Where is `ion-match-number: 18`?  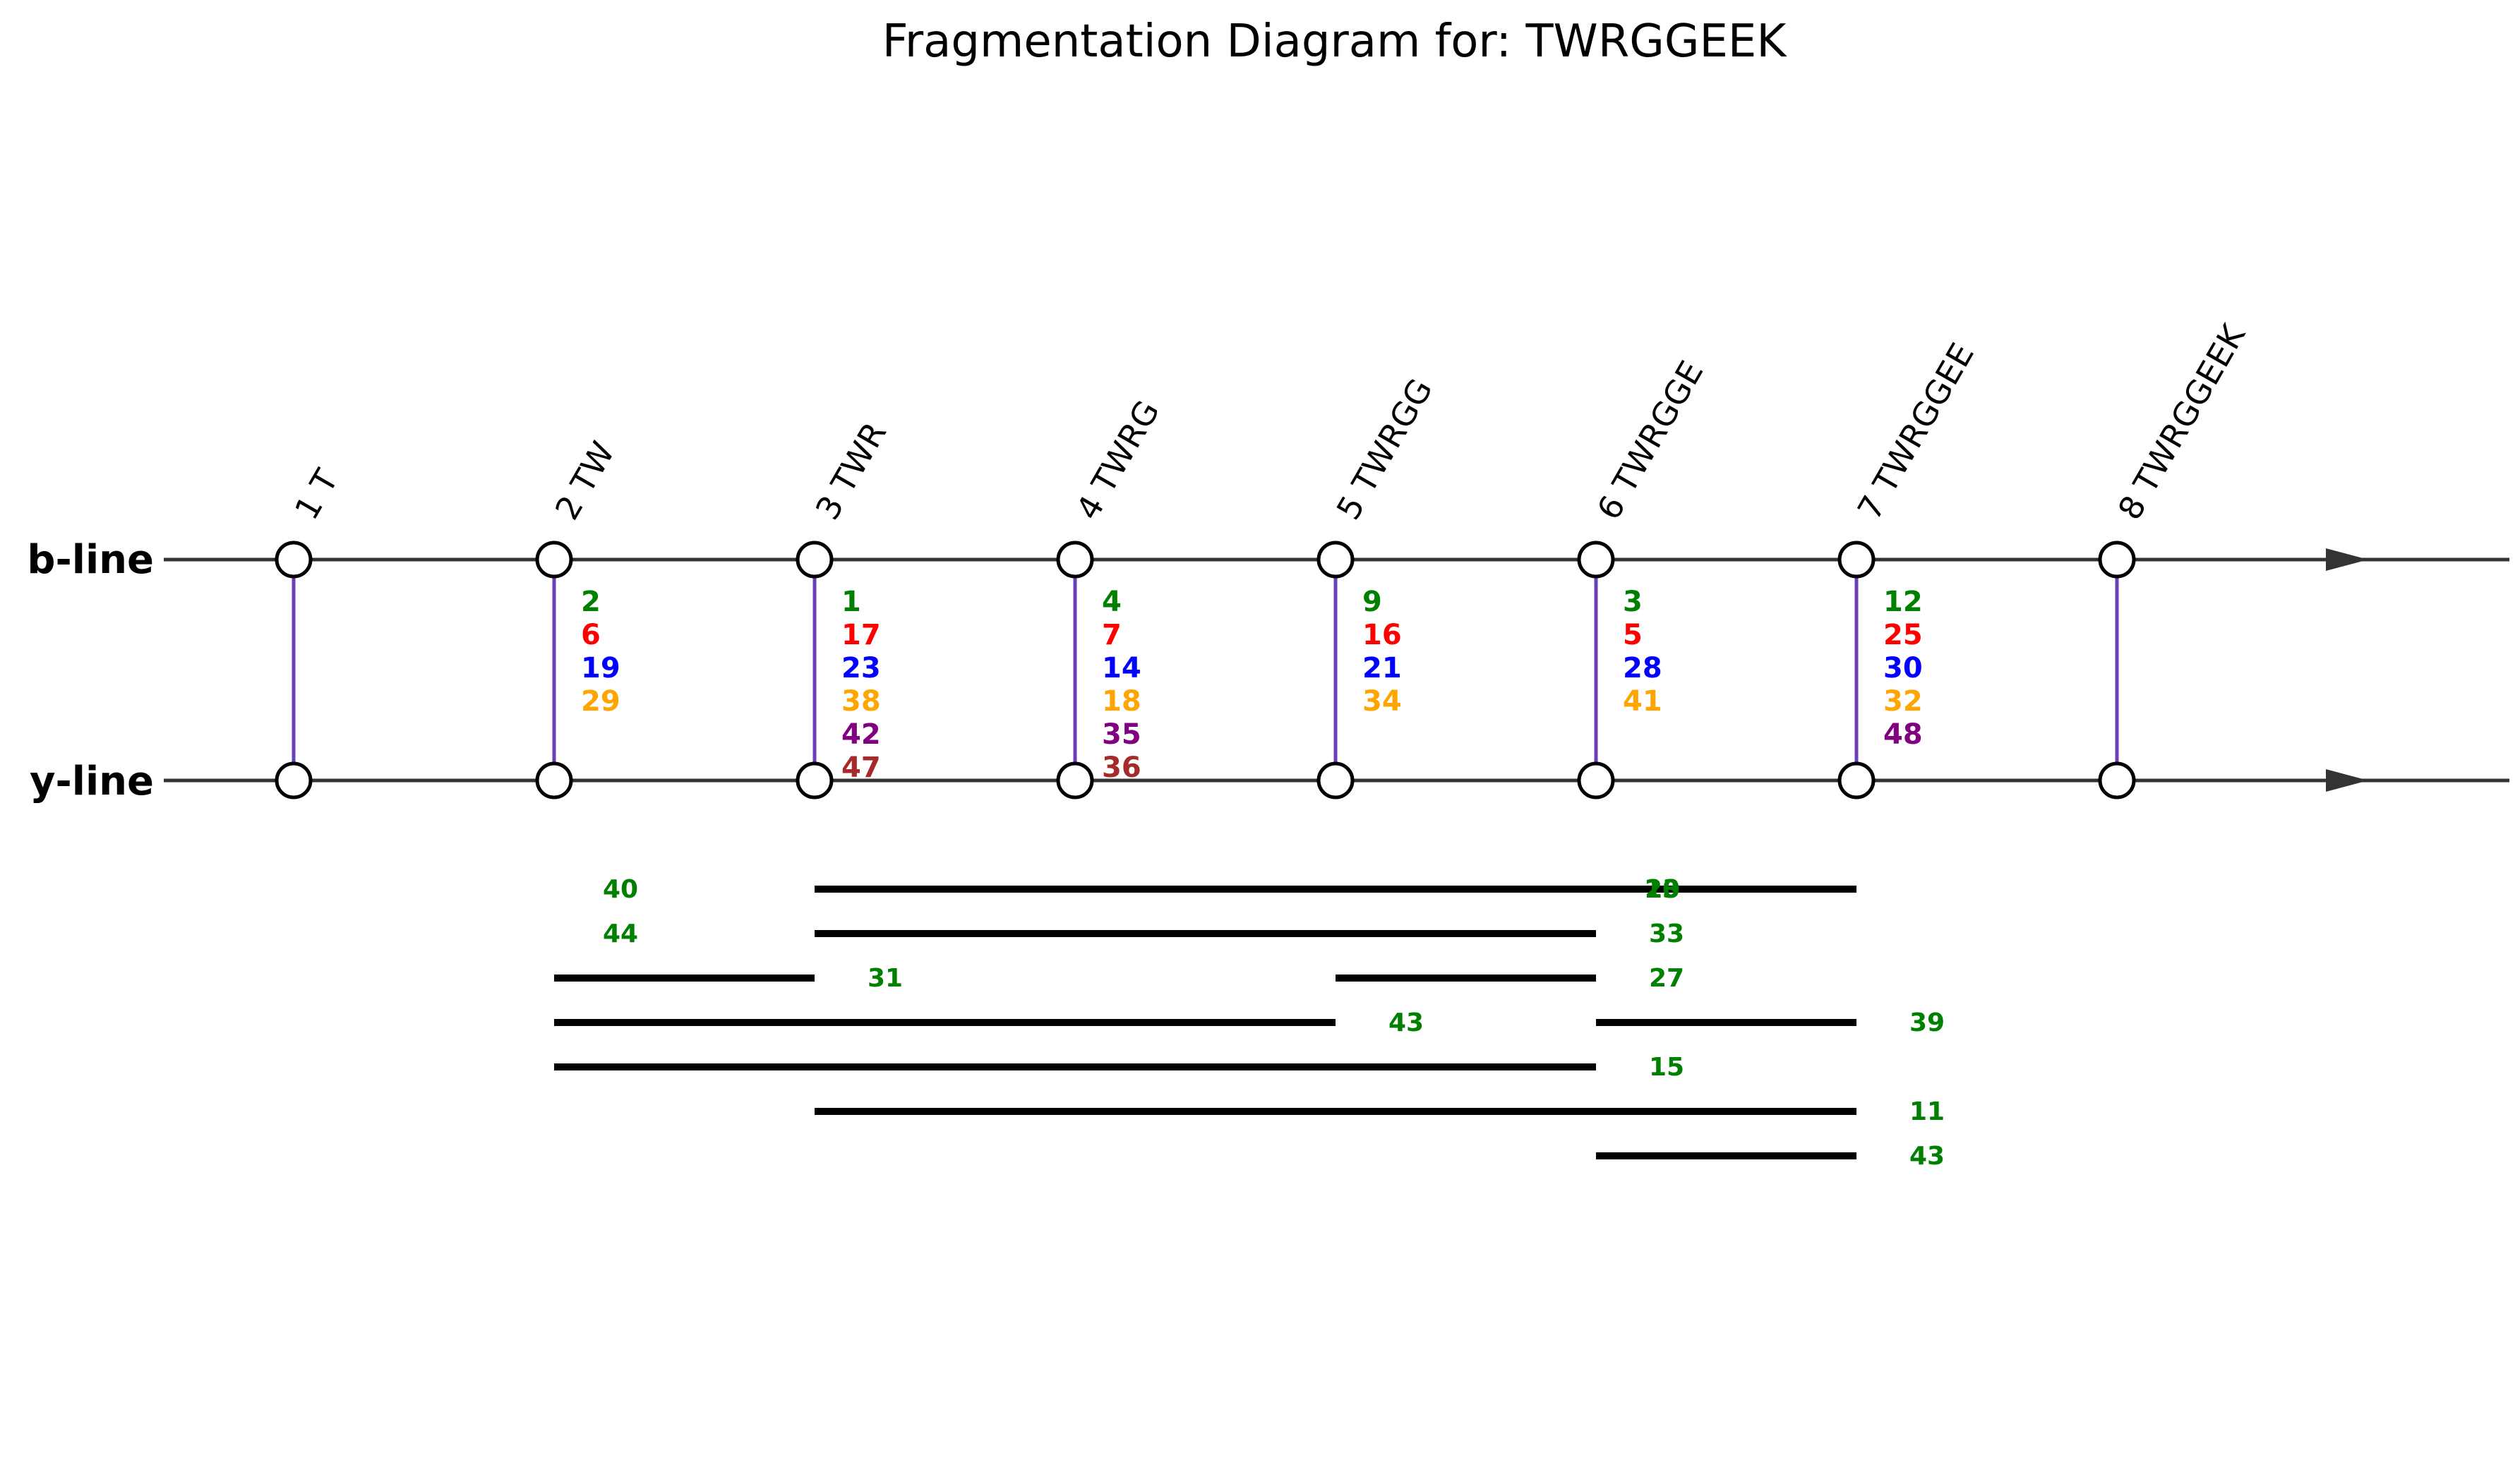
ion-match-number: 18 is located at coordinates (1122, 702).